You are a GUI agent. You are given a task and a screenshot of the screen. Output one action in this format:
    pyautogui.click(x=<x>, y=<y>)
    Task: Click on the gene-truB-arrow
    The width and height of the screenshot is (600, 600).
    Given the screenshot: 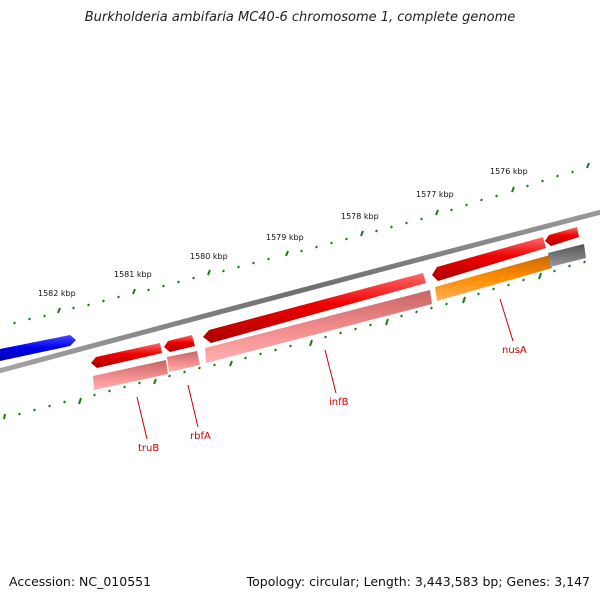 What is the action you would take?
    pyautogui.click(x=126, y=355)
    